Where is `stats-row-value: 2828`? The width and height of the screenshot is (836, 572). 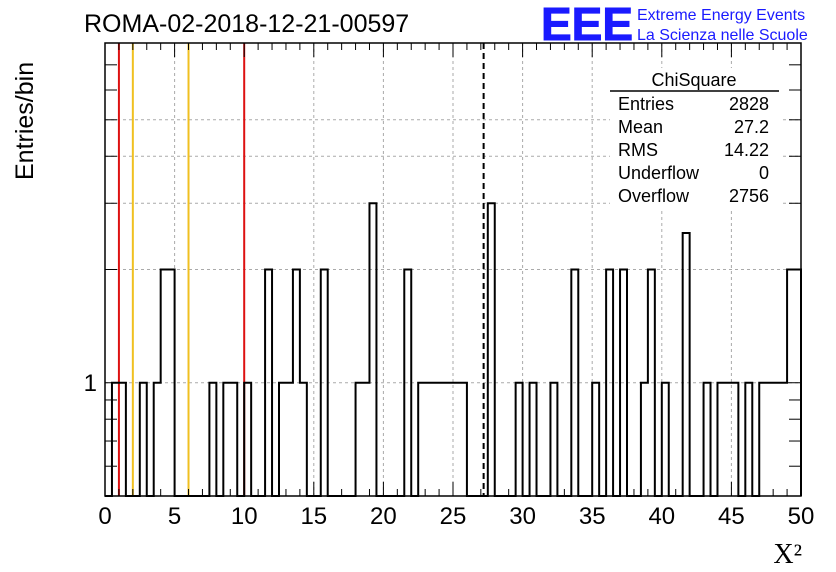 stats-row-value: 2828 is located at coordinates (749, 104).